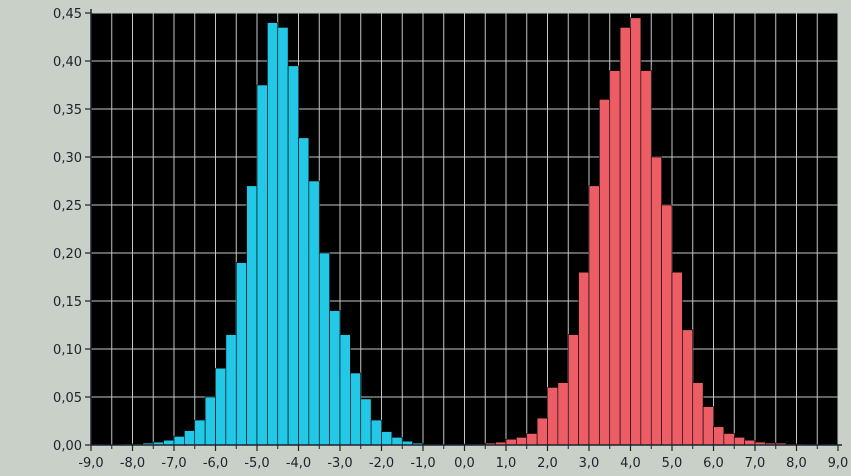 The width and height of the screenshot is (851, 476). What do you see at coordinates (67, 206) in the screenshot?
I see `y-tick-label: 0,25` at bounding box center [67, 206].